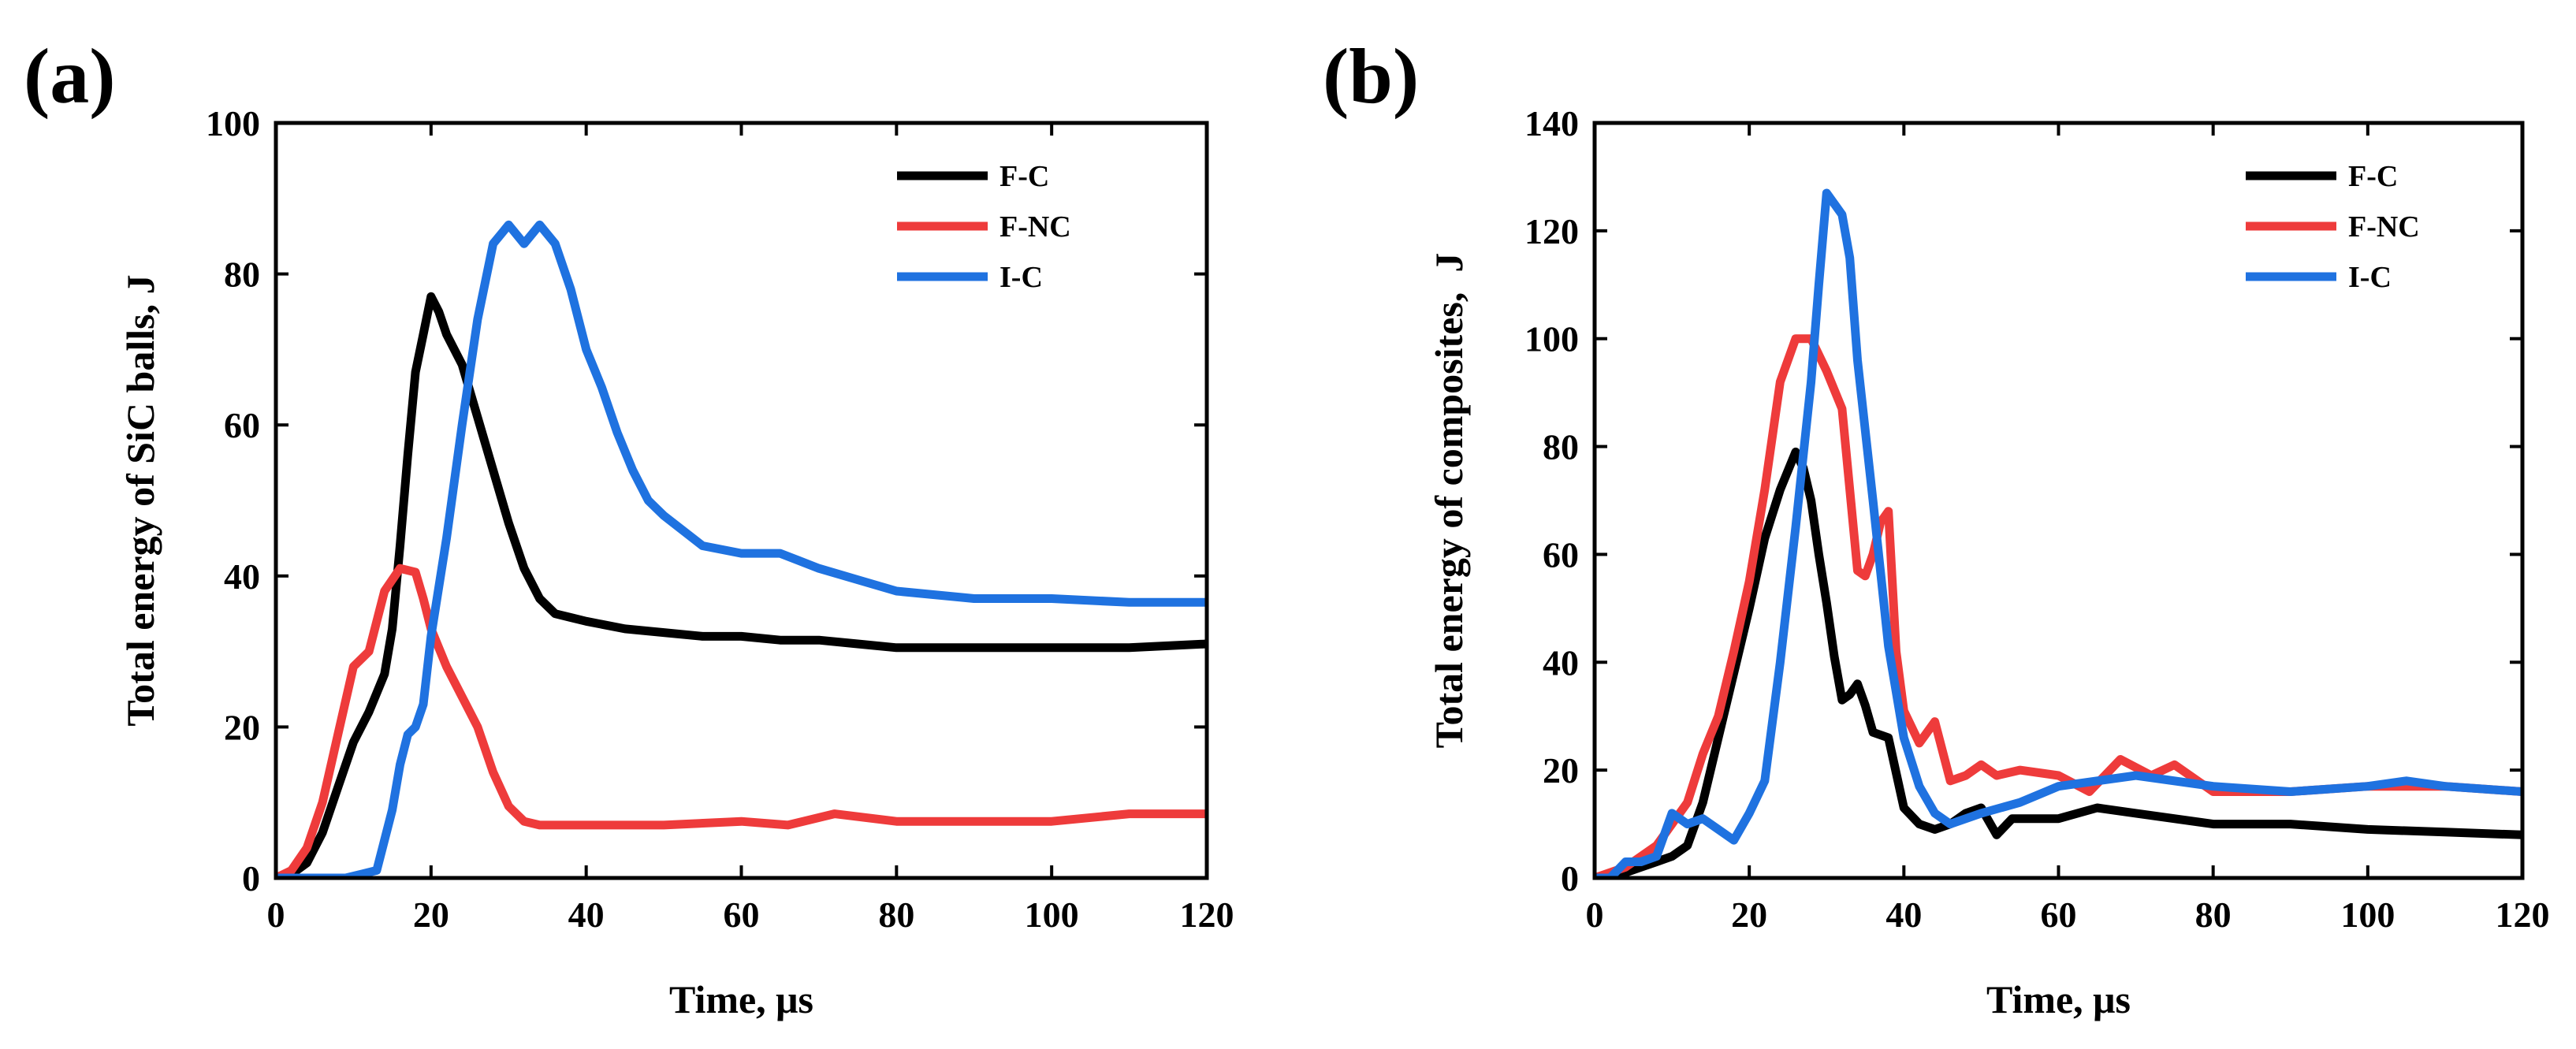 This screenshot has height=1049, width=2576. Describe the element at coordinates (70, 76) in the screenshot. I see `panel-label: (a)` at that location.